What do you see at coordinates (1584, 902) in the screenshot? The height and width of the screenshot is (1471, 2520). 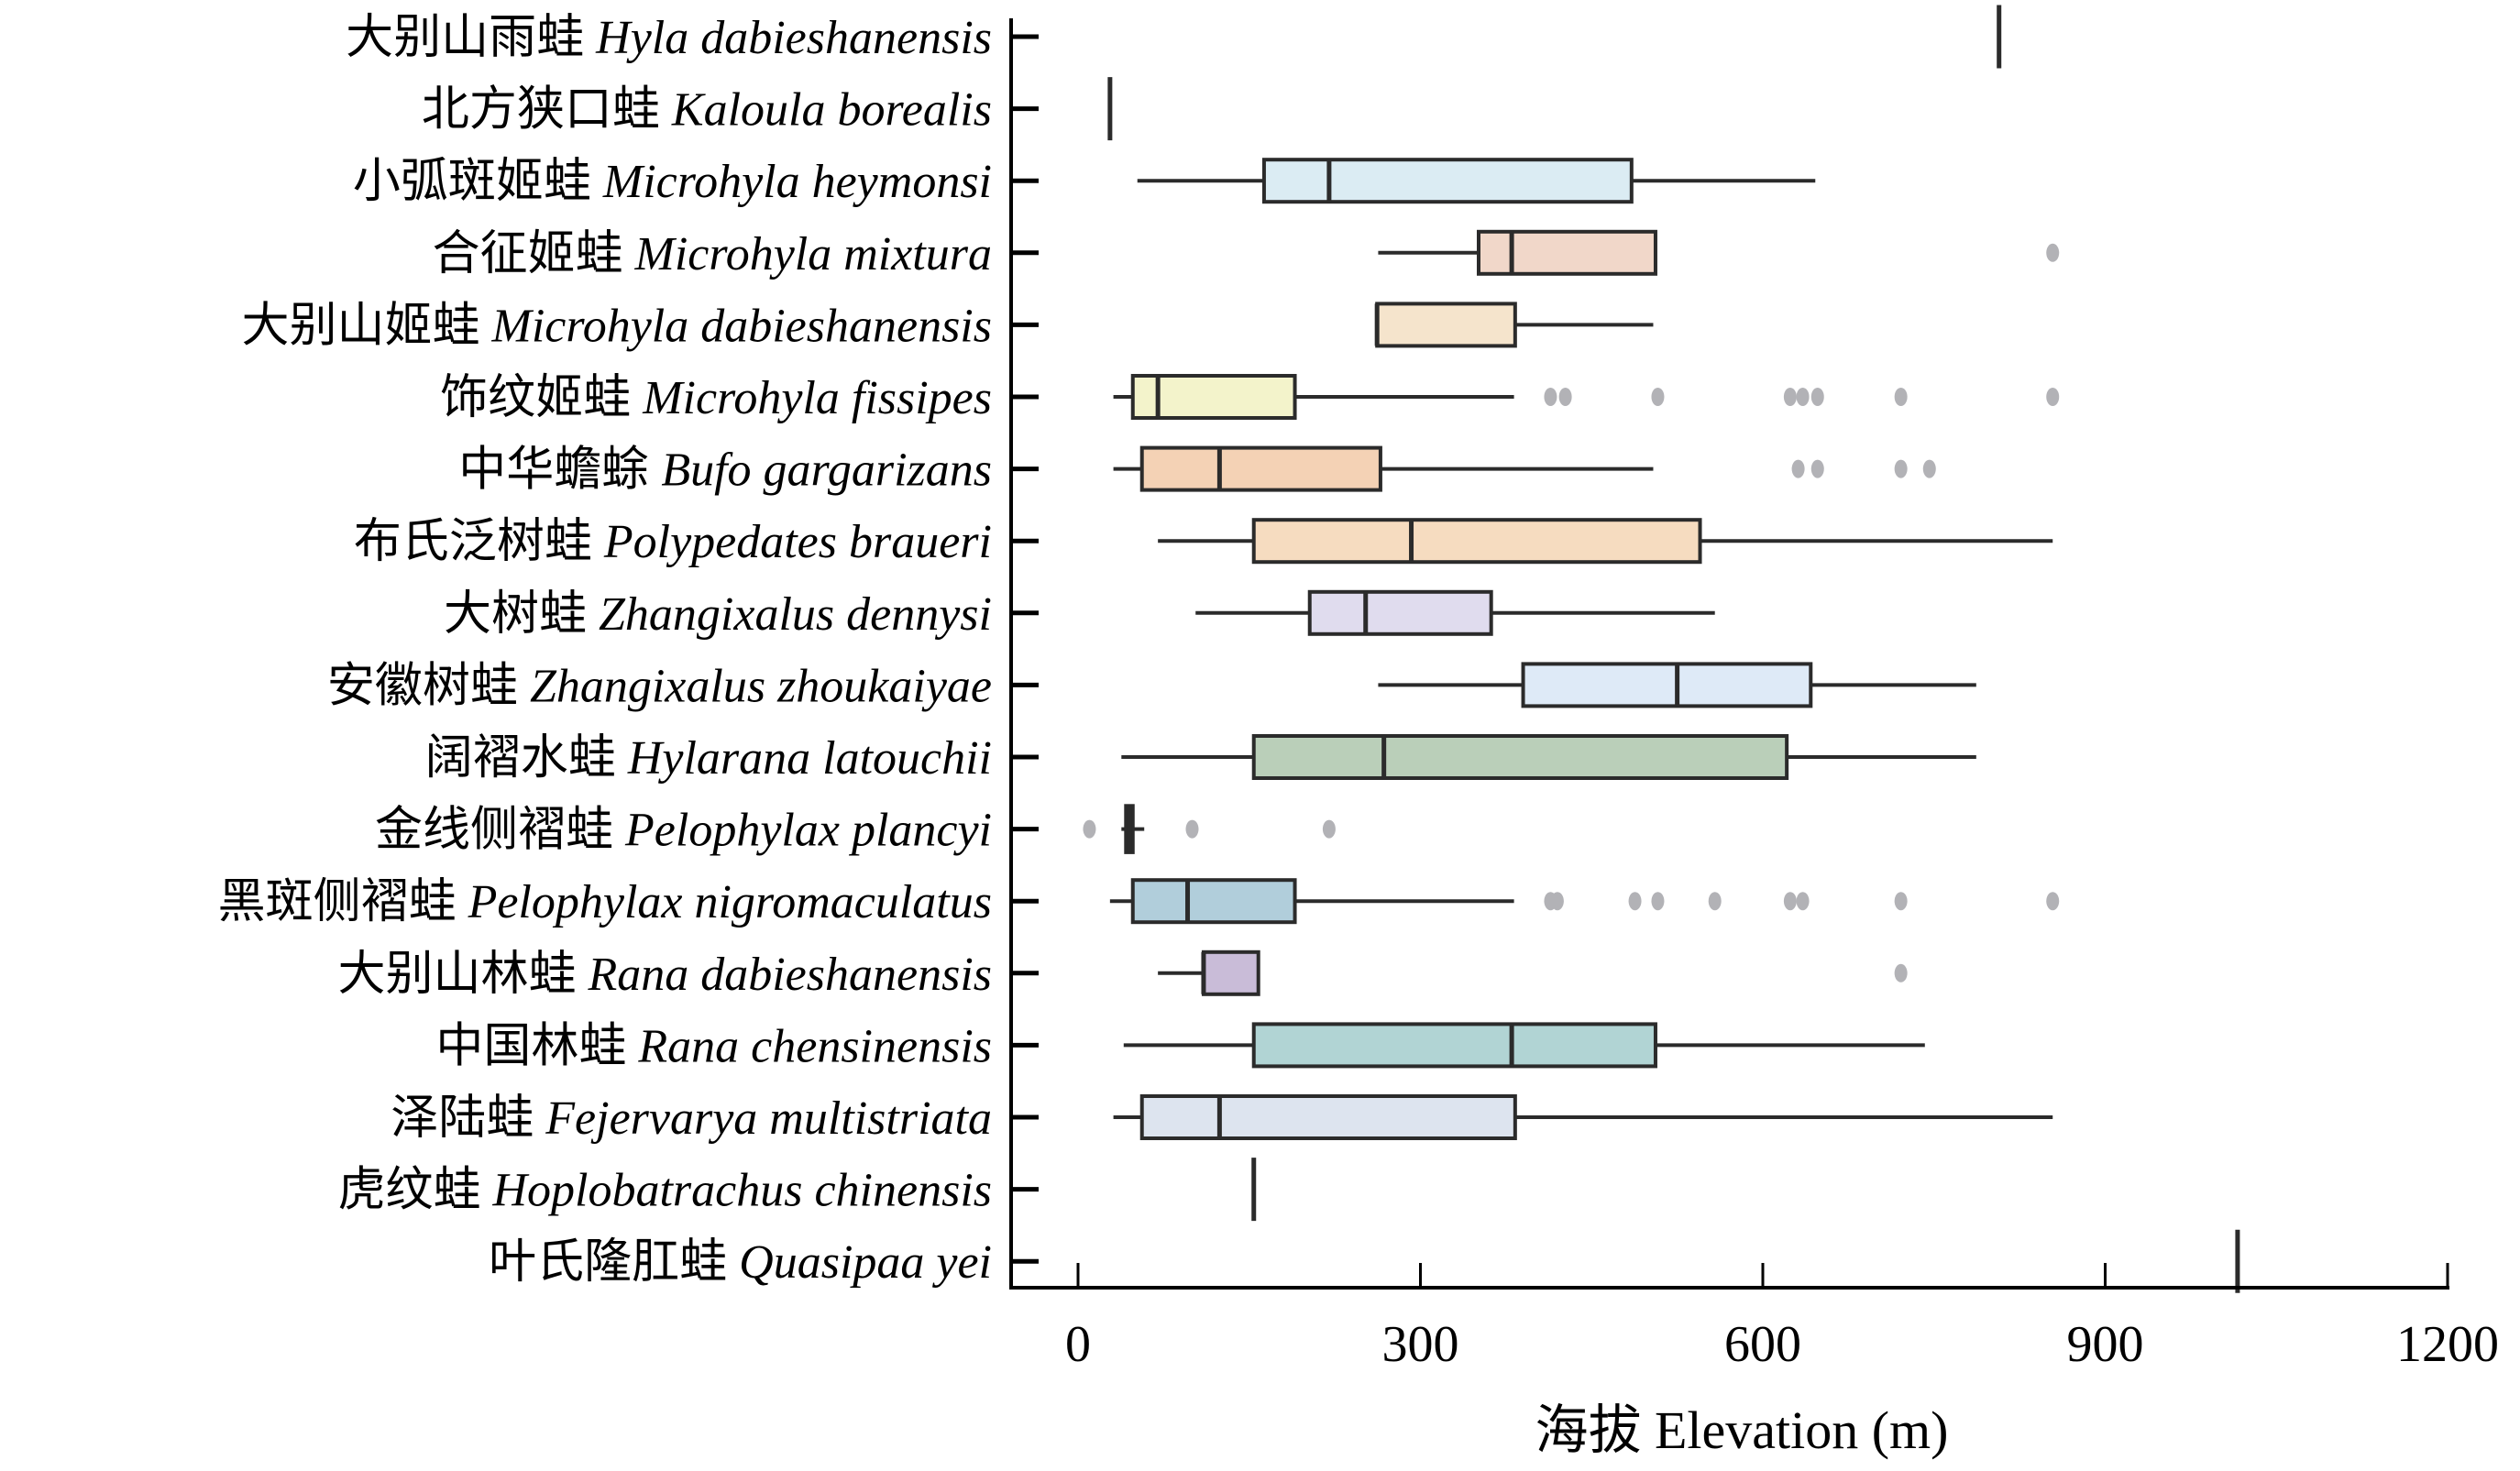 I see `box-pelophylax-nigromaculatus` at bounding box center [1584, 902].